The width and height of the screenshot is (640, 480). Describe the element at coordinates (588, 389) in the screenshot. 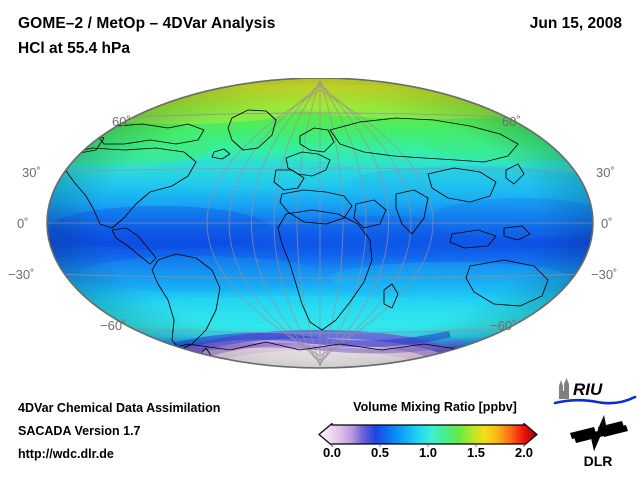

I see `riu-wordmark: RIU` at that location.